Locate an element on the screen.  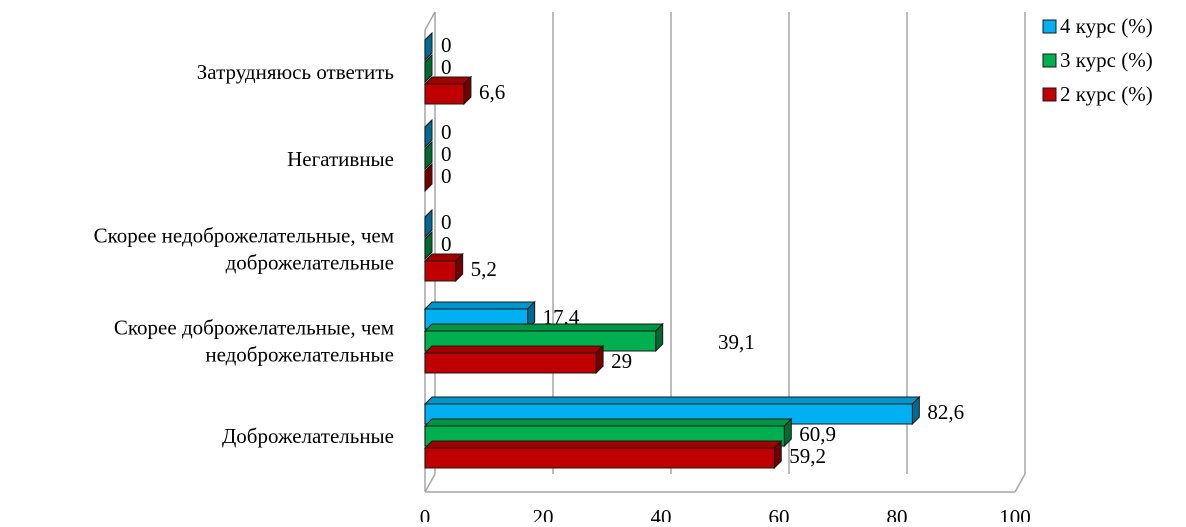
category-label-line: доброжелательные is located at coordinates (310, 263).